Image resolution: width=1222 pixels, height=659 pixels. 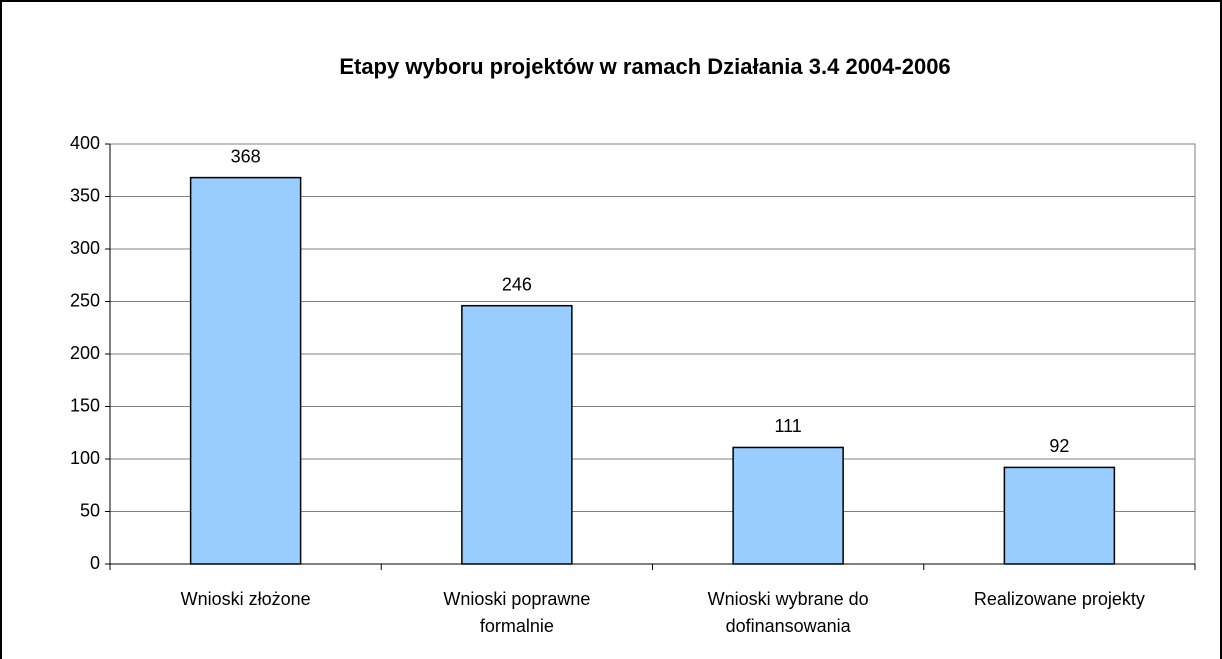 What do you see at coordinates (85, 353) in the screenshot?
I see `y-tick-label: 200` at bounding box center [85, 353].